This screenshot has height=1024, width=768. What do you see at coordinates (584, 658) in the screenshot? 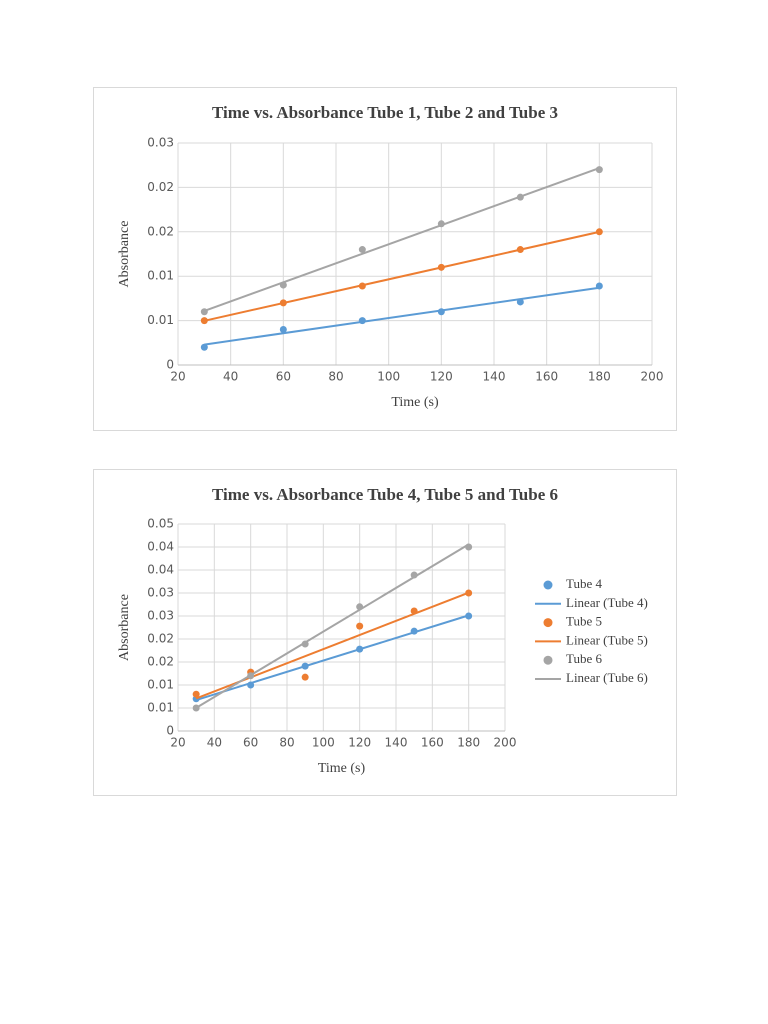
I see `legend-label: Tube 6` at bounding box center [584, 658].